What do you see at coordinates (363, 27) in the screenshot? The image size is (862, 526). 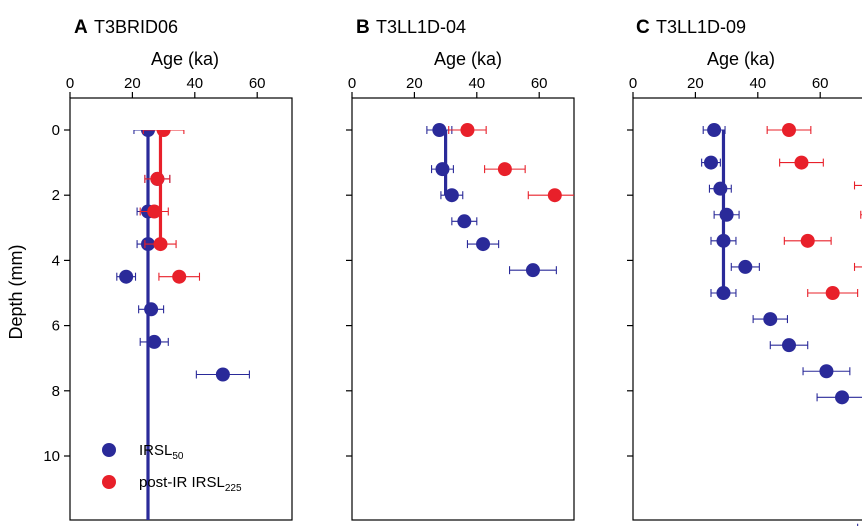 I see `panel-letter-b: B` at bounding box center [363, 27].